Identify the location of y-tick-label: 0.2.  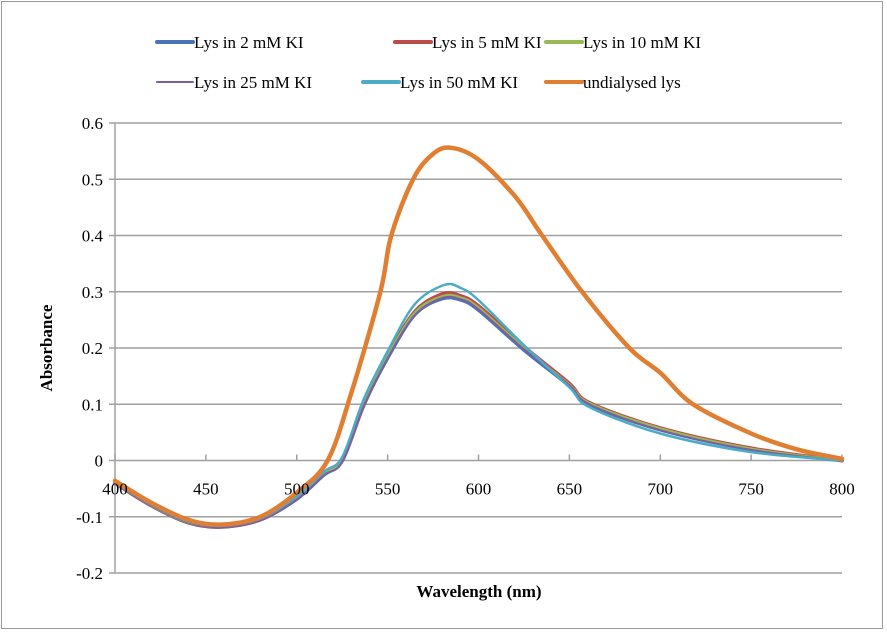
(92, 348).